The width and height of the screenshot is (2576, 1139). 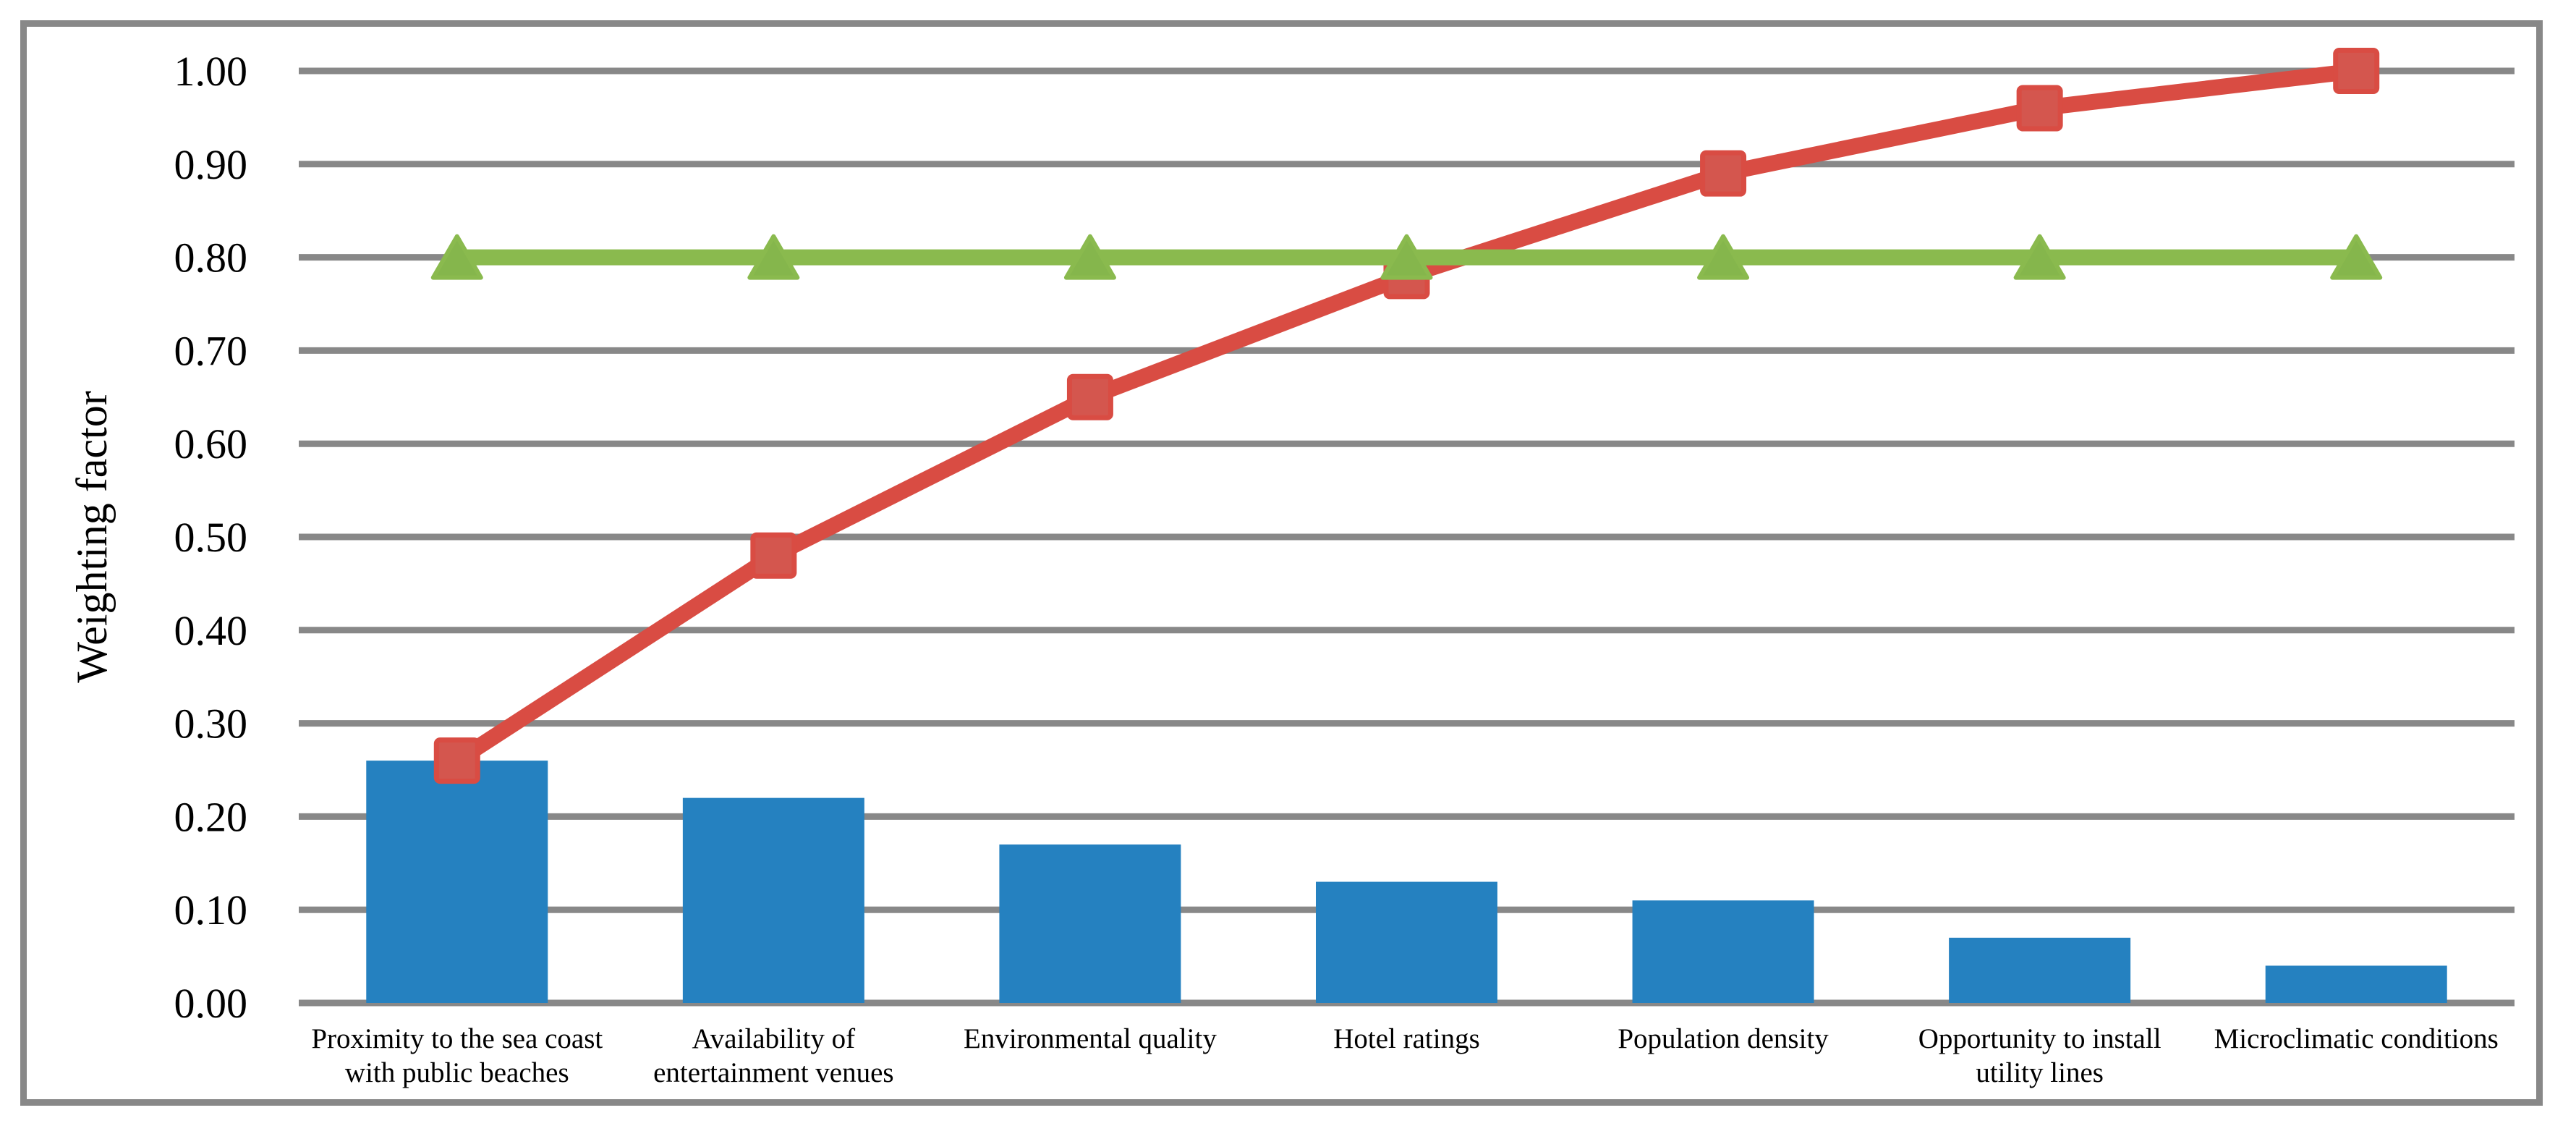 I want to click on x-category-label-line: Environmental quality, so click(x=1090, y=1038).